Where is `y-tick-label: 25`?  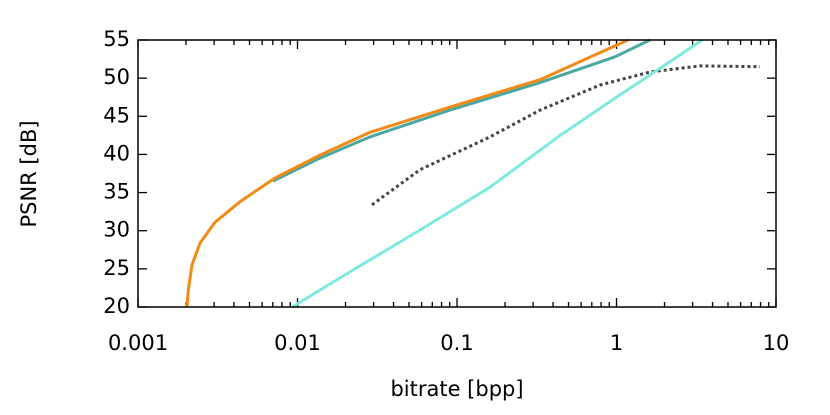
y-tick-label: 25 is located at coordinates (116, 268).